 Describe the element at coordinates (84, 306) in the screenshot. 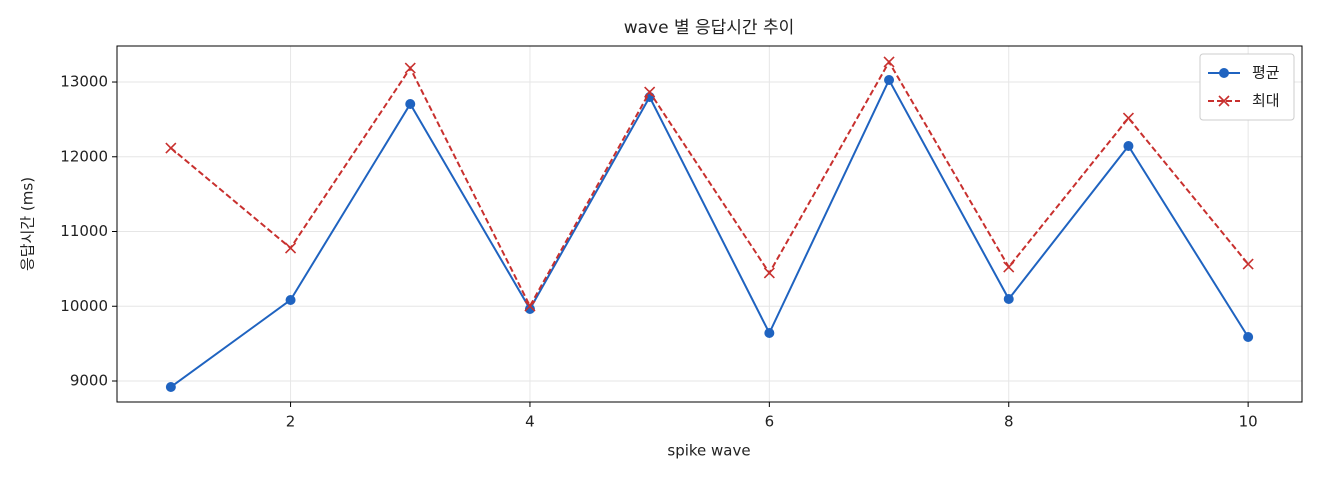

I see `y-tick-label: 10000` at that location.